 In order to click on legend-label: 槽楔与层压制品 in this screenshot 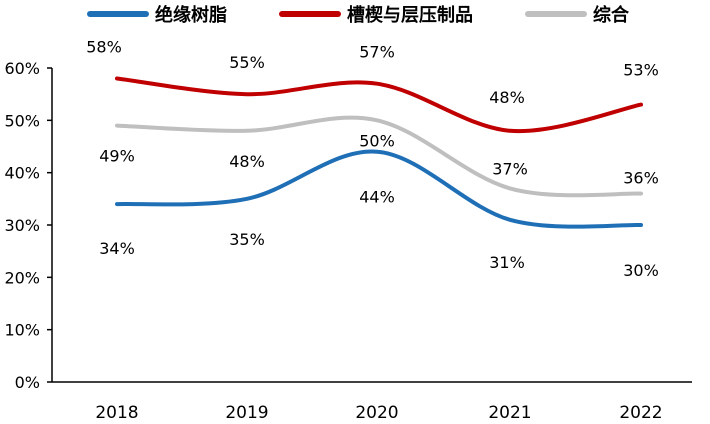, I will do `click(410, 15)`.